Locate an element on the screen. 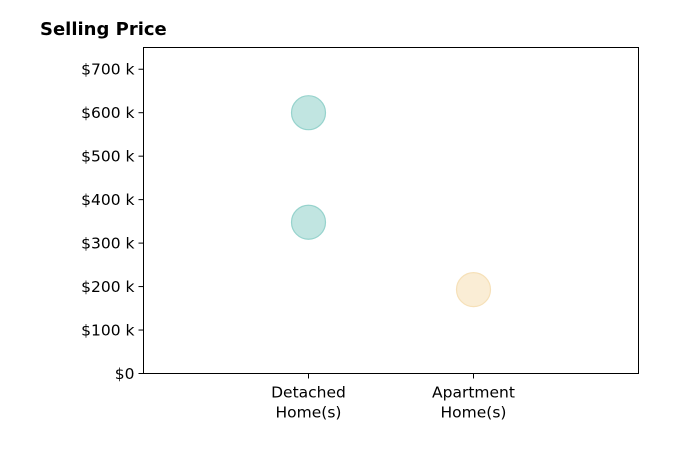  y-tick-label: $200 k is located at coordinates (107, 287).